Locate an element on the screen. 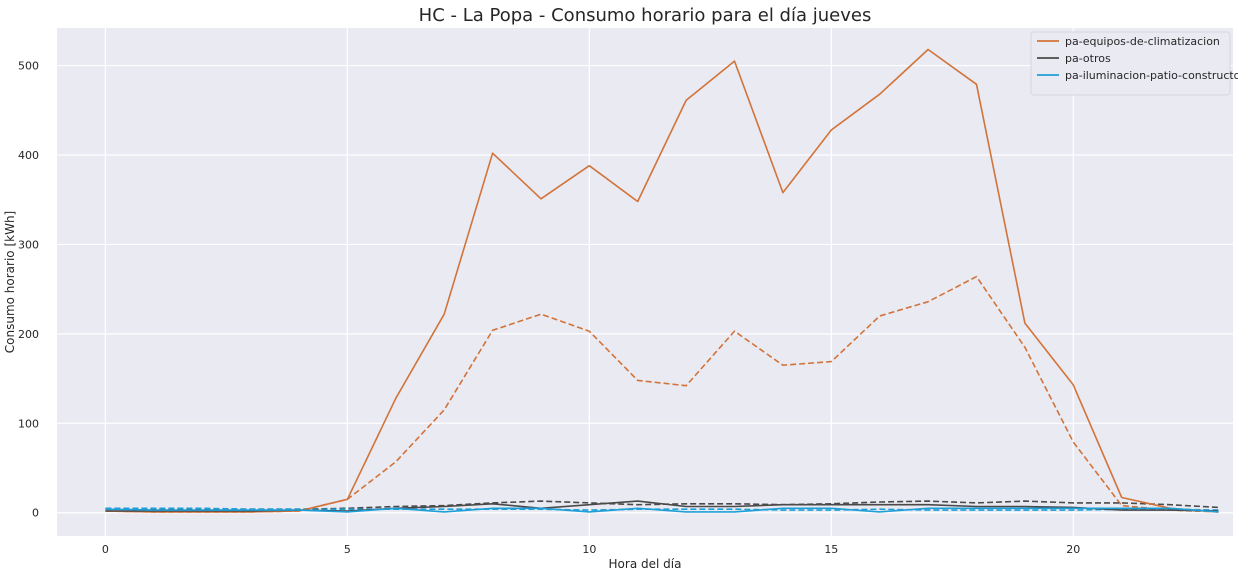 Image resolution: width=1238 pixels, height=574 pixels. legend-entry: pa-otros is located at coordinates (1088, 58).